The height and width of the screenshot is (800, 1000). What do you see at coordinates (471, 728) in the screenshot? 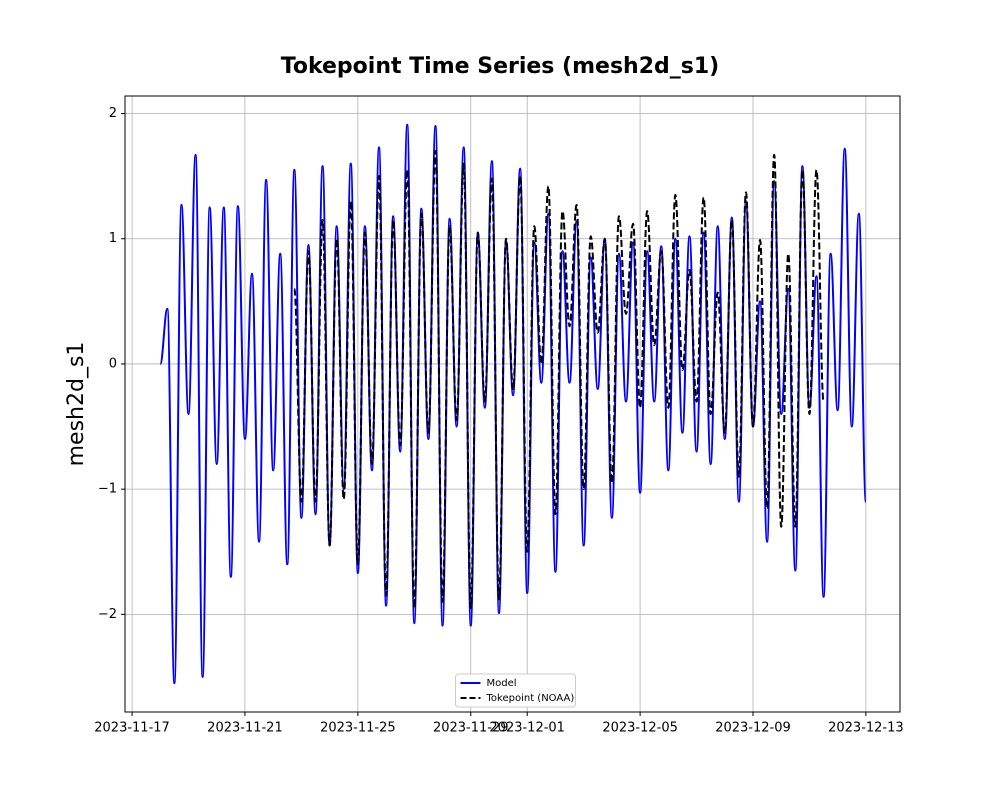
I see `x-tick-label: 2023-11-29` at bounding box center [471, 728].